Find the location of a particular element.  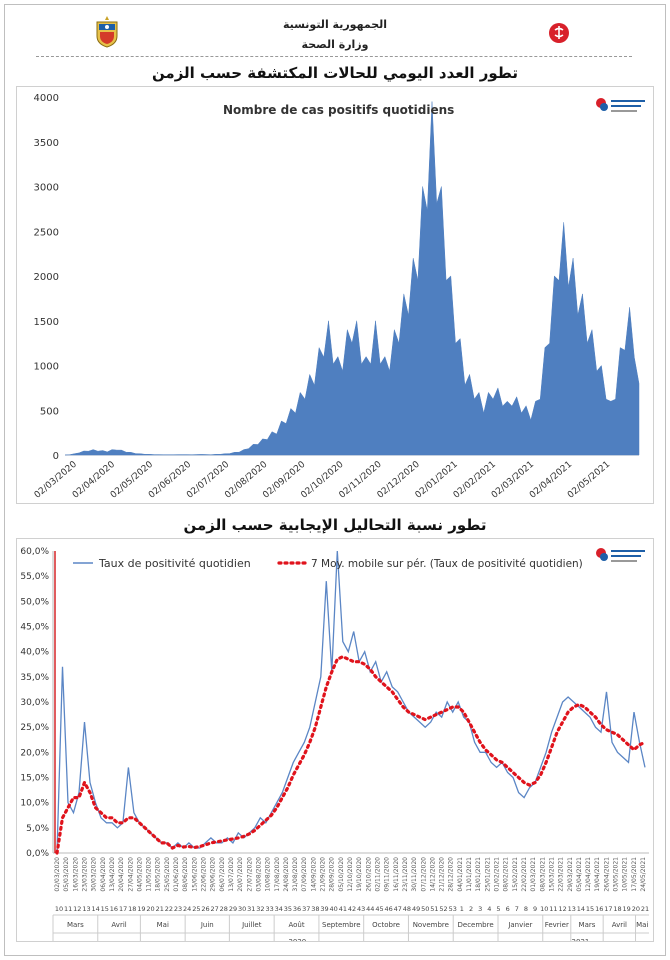

chart2-month-label: Avril is located at coordinates (118, 925).